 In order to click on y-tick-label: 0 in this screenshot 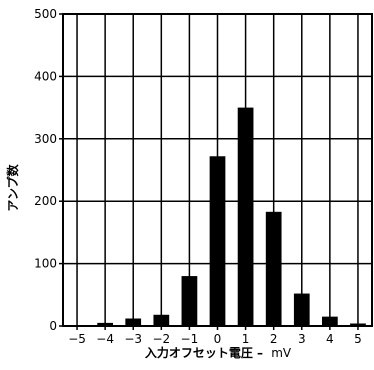, I will do `click(53, 326)`.